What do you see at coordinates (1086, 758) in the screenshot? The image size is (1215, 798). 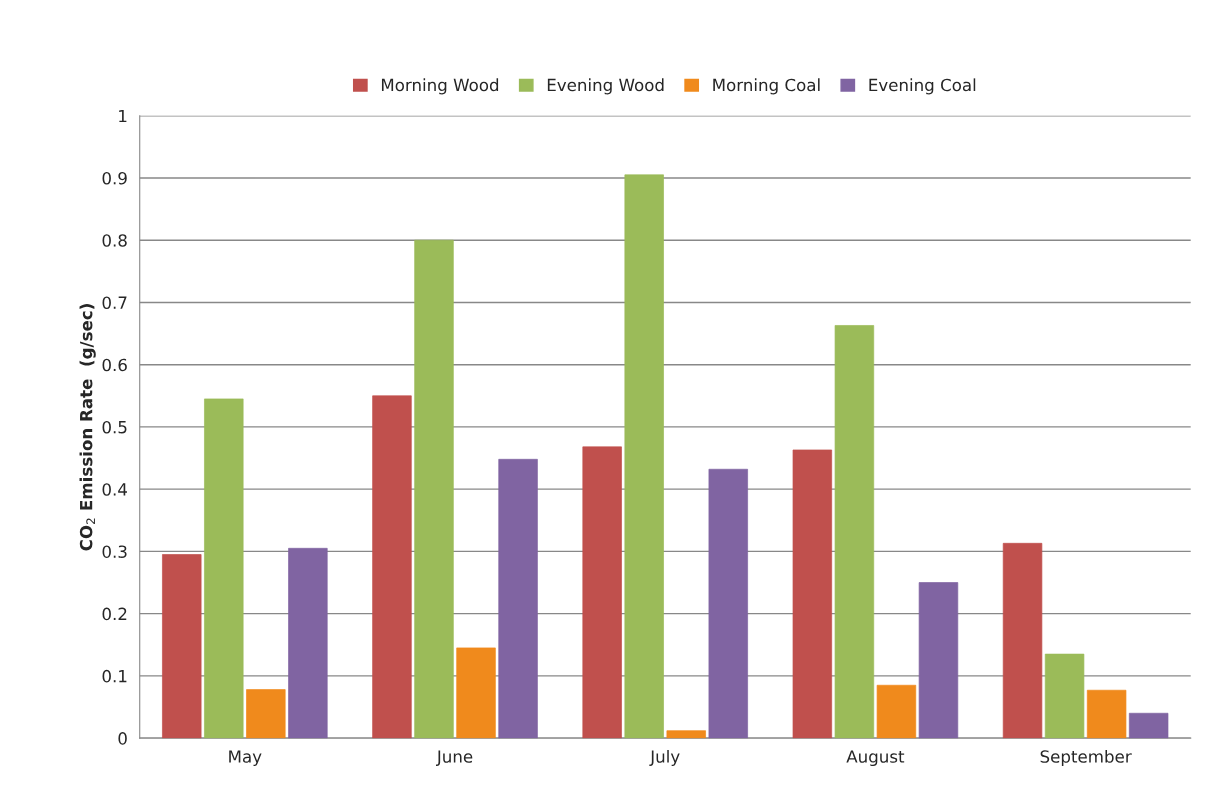 I see `x-tick-label: September` at bounding box center [1086, 758].